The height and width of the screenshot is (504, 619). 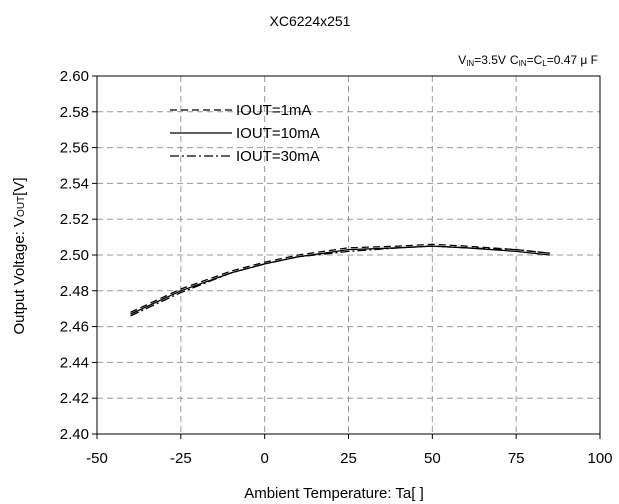 I want to click on x-tick-label: 75, so click(x=516, y=458).